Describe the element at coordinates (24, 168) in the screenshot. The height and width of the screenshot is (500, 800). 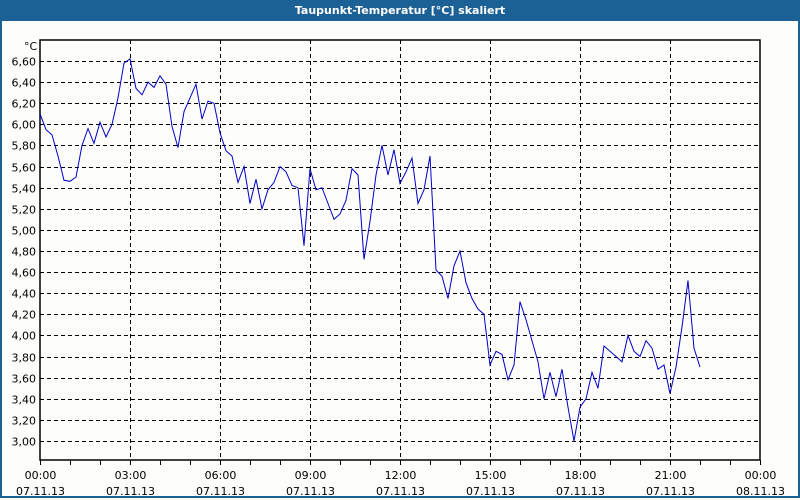
I see `y-tick-label: 5,60` at that location.